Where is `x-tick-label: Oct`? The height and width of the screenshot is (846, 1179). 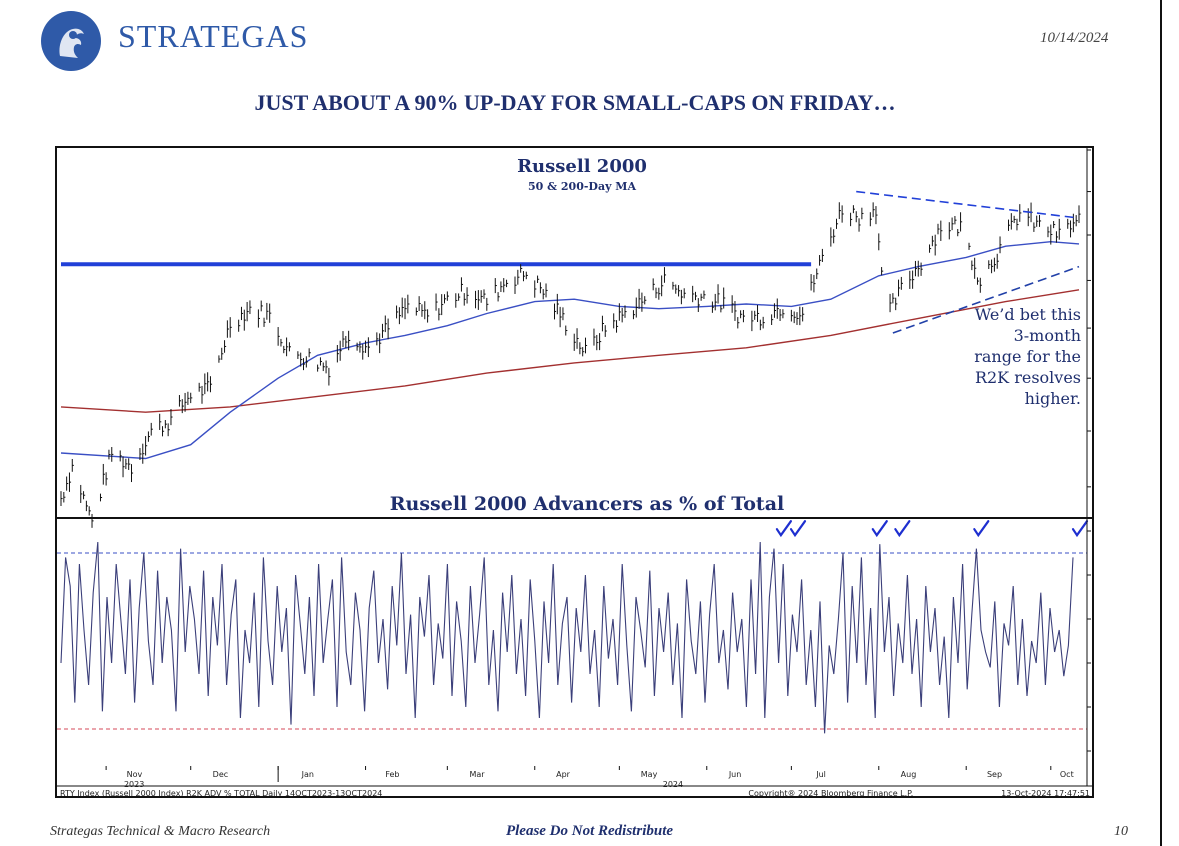
x-tick-label: Oct is located at coordinates (1067, 774).